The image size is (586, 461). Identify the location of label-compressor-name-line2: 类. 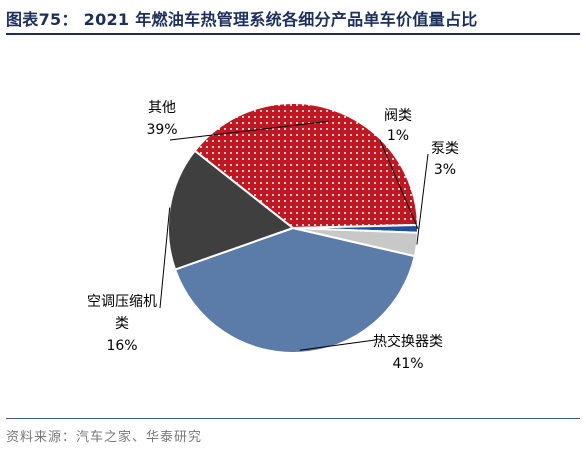
(122, 324).